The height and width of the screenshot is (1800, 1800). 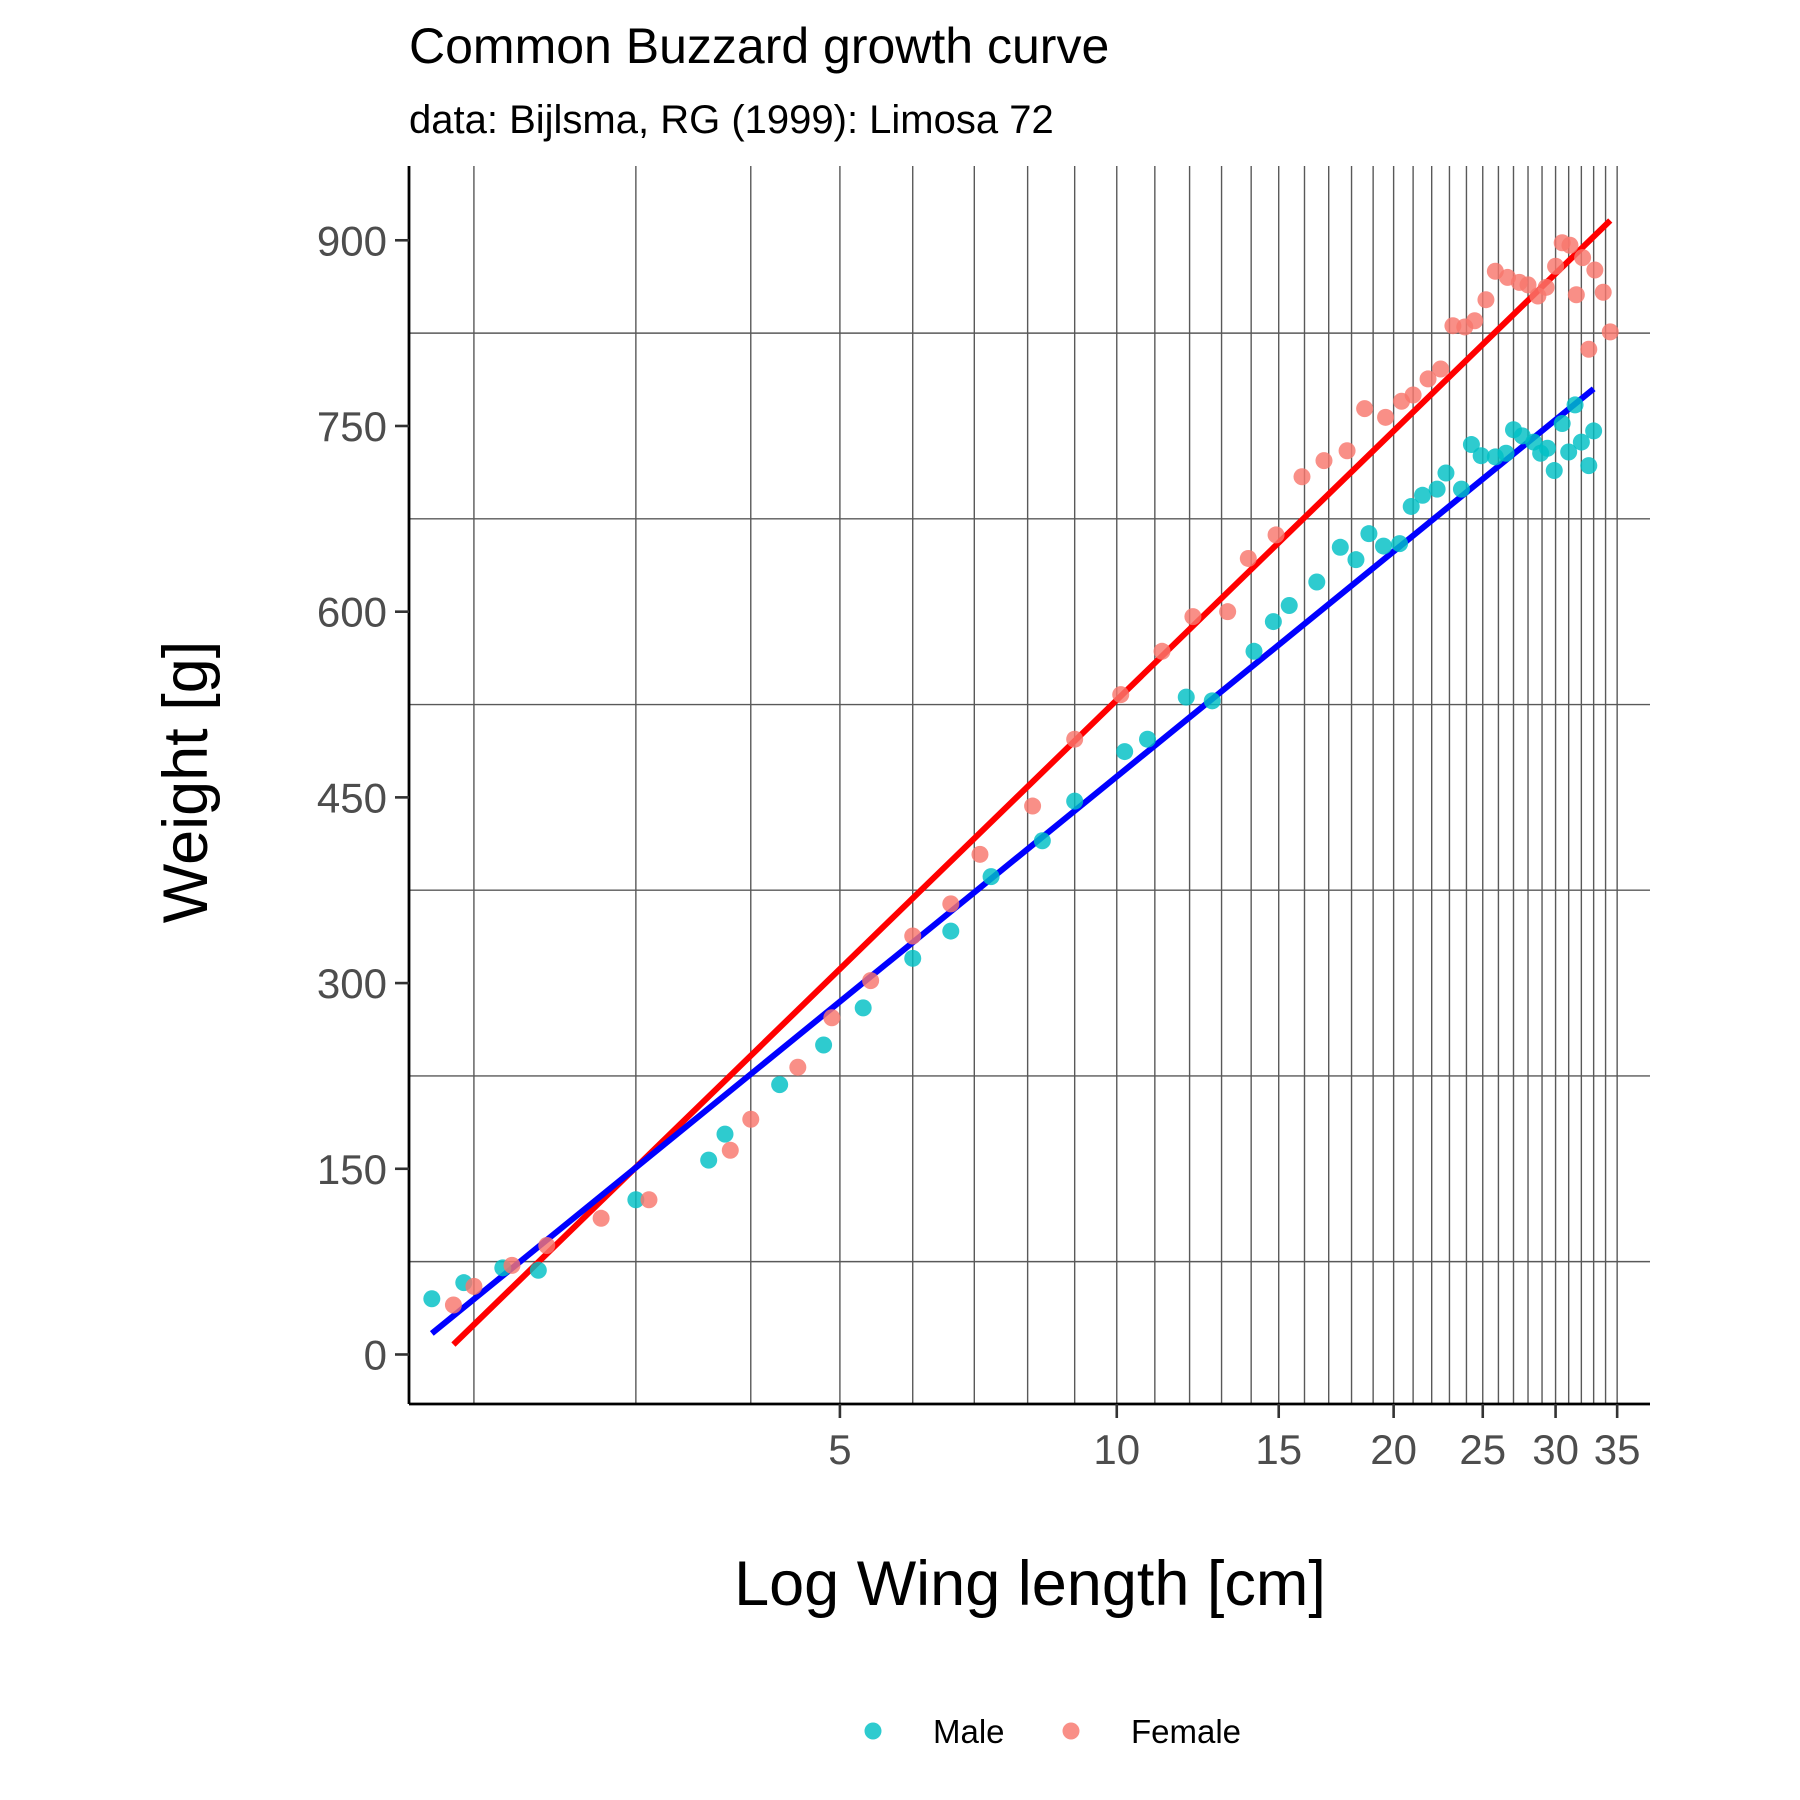 I want to click on y-tick-label: 450, so click(x=352, y=797).